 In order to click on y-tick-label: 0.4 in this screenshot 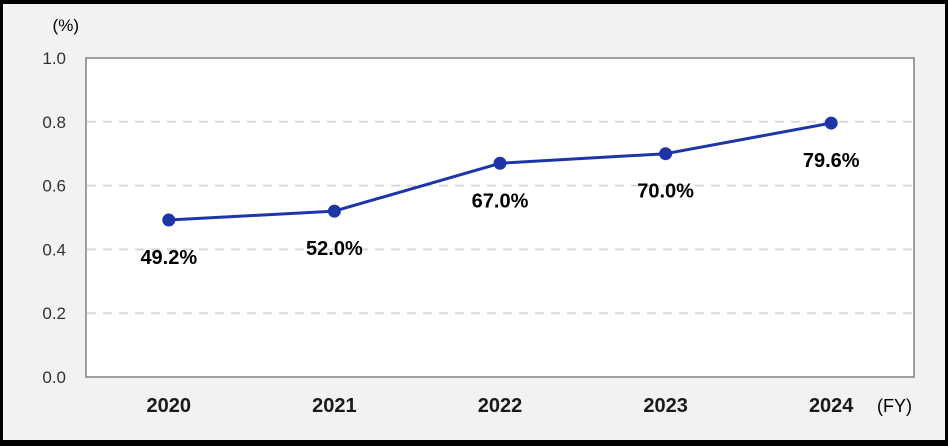, I will do `click(54, 249)`.